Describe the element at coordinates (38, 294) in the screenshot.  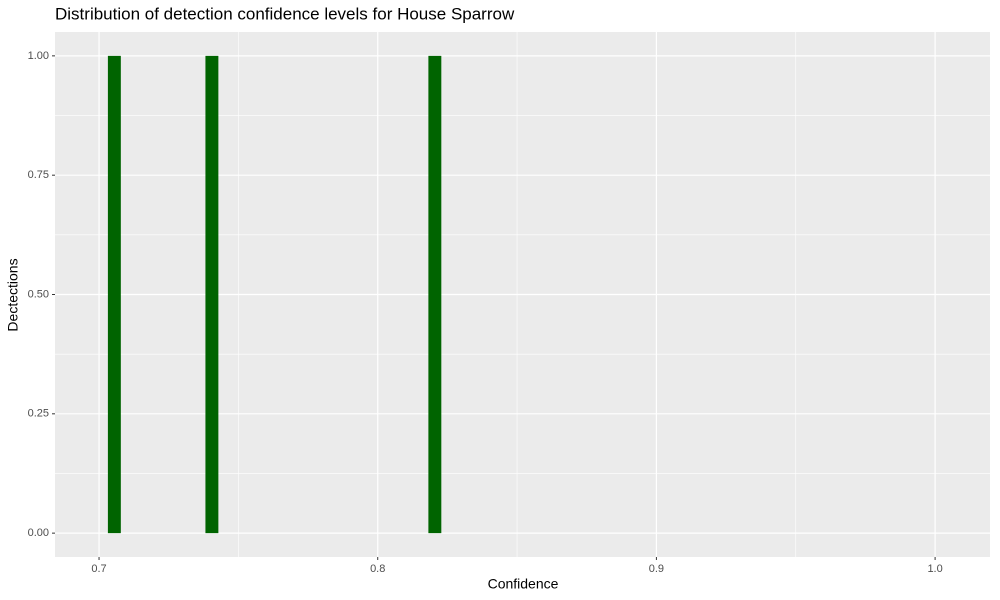
I see `y-tick-label: 0.50` at that location.